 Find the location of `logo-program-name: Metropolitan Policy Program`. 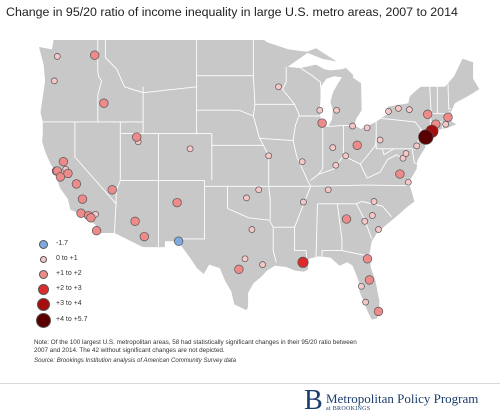

logo-program-name: Metropolitan Policy Program is located at coordinates (402, 398).